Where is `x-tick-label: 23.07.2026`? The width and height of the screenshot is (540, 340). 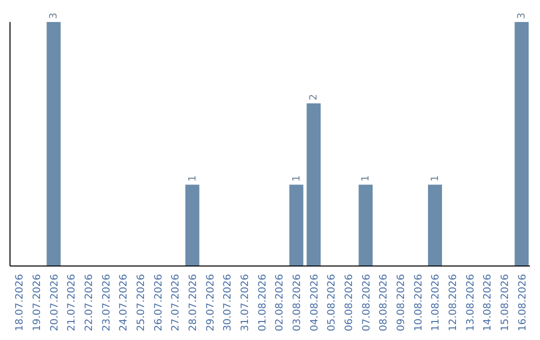
x-tick-label: 23.07.2026 is located at coordinates (106, 303).